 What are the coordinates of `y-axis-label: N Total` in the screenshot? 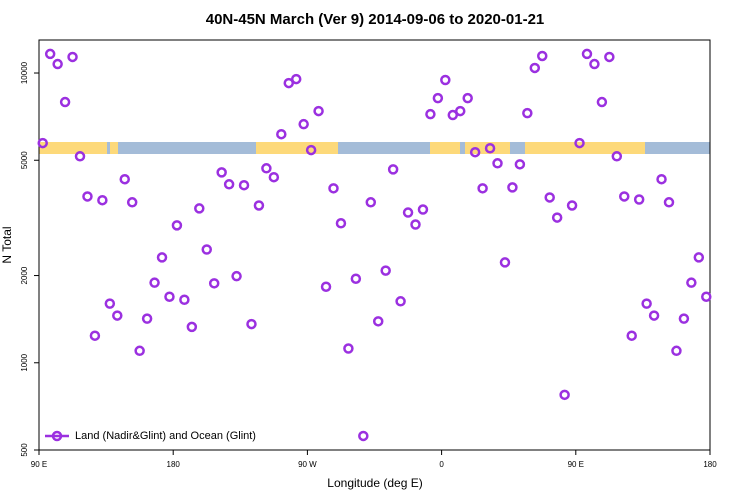 It's located at (7, 244).